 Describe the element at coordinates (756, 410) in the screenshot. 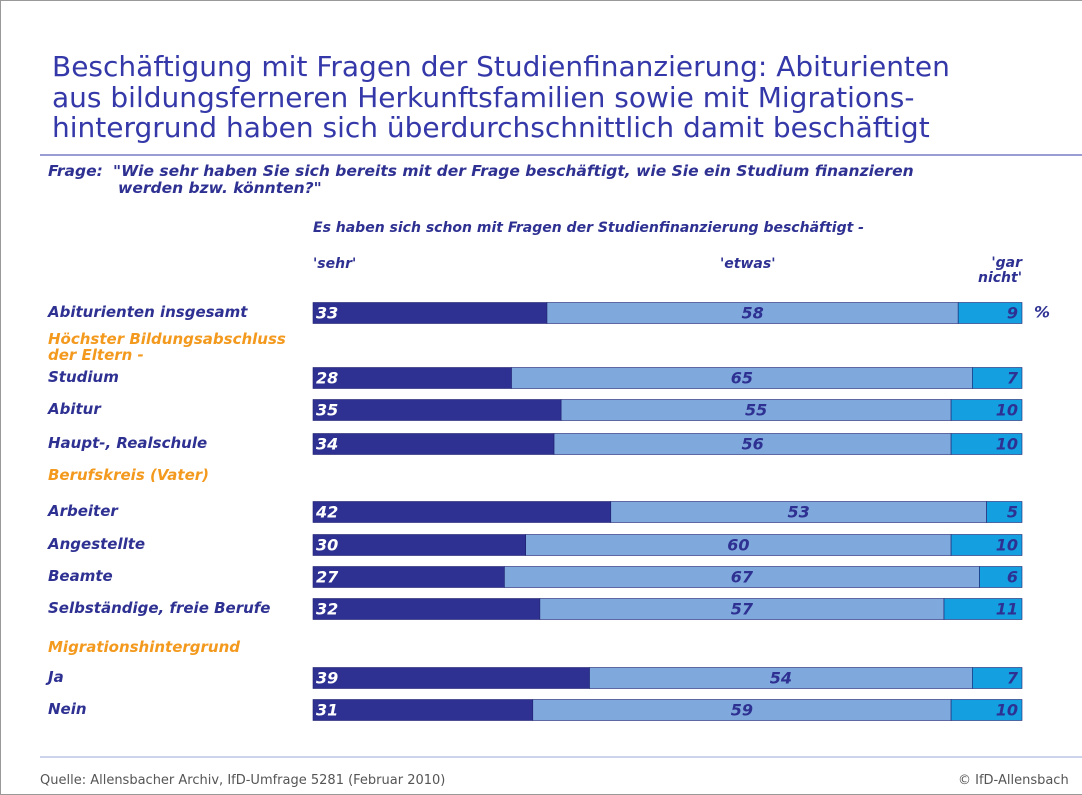

I see `value-label: 55` at that location.